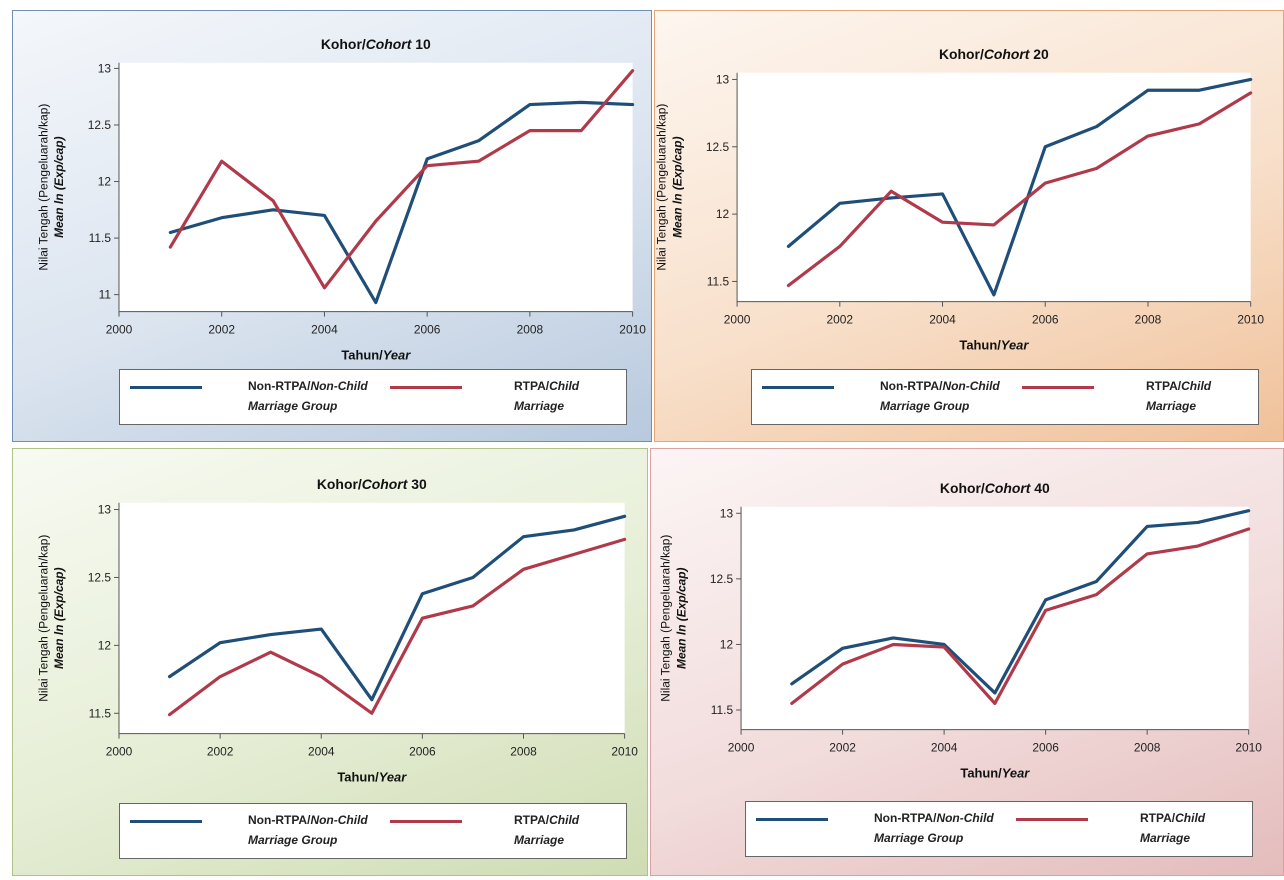 Image resolution: width=1284 pixels, height=880 pixels. What do you see at coordinates (376, 44) in the screenshot?
I see `chart-title: Kohor/Cohort 10` at bounding box center [376, 44].